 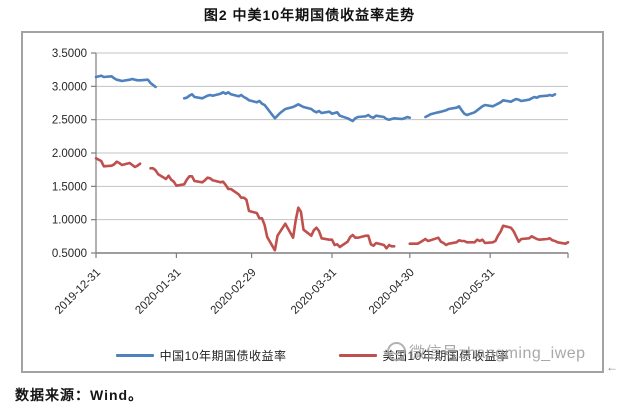 I want to click on svg-text: 1.0000, so click(x=69, y=221).